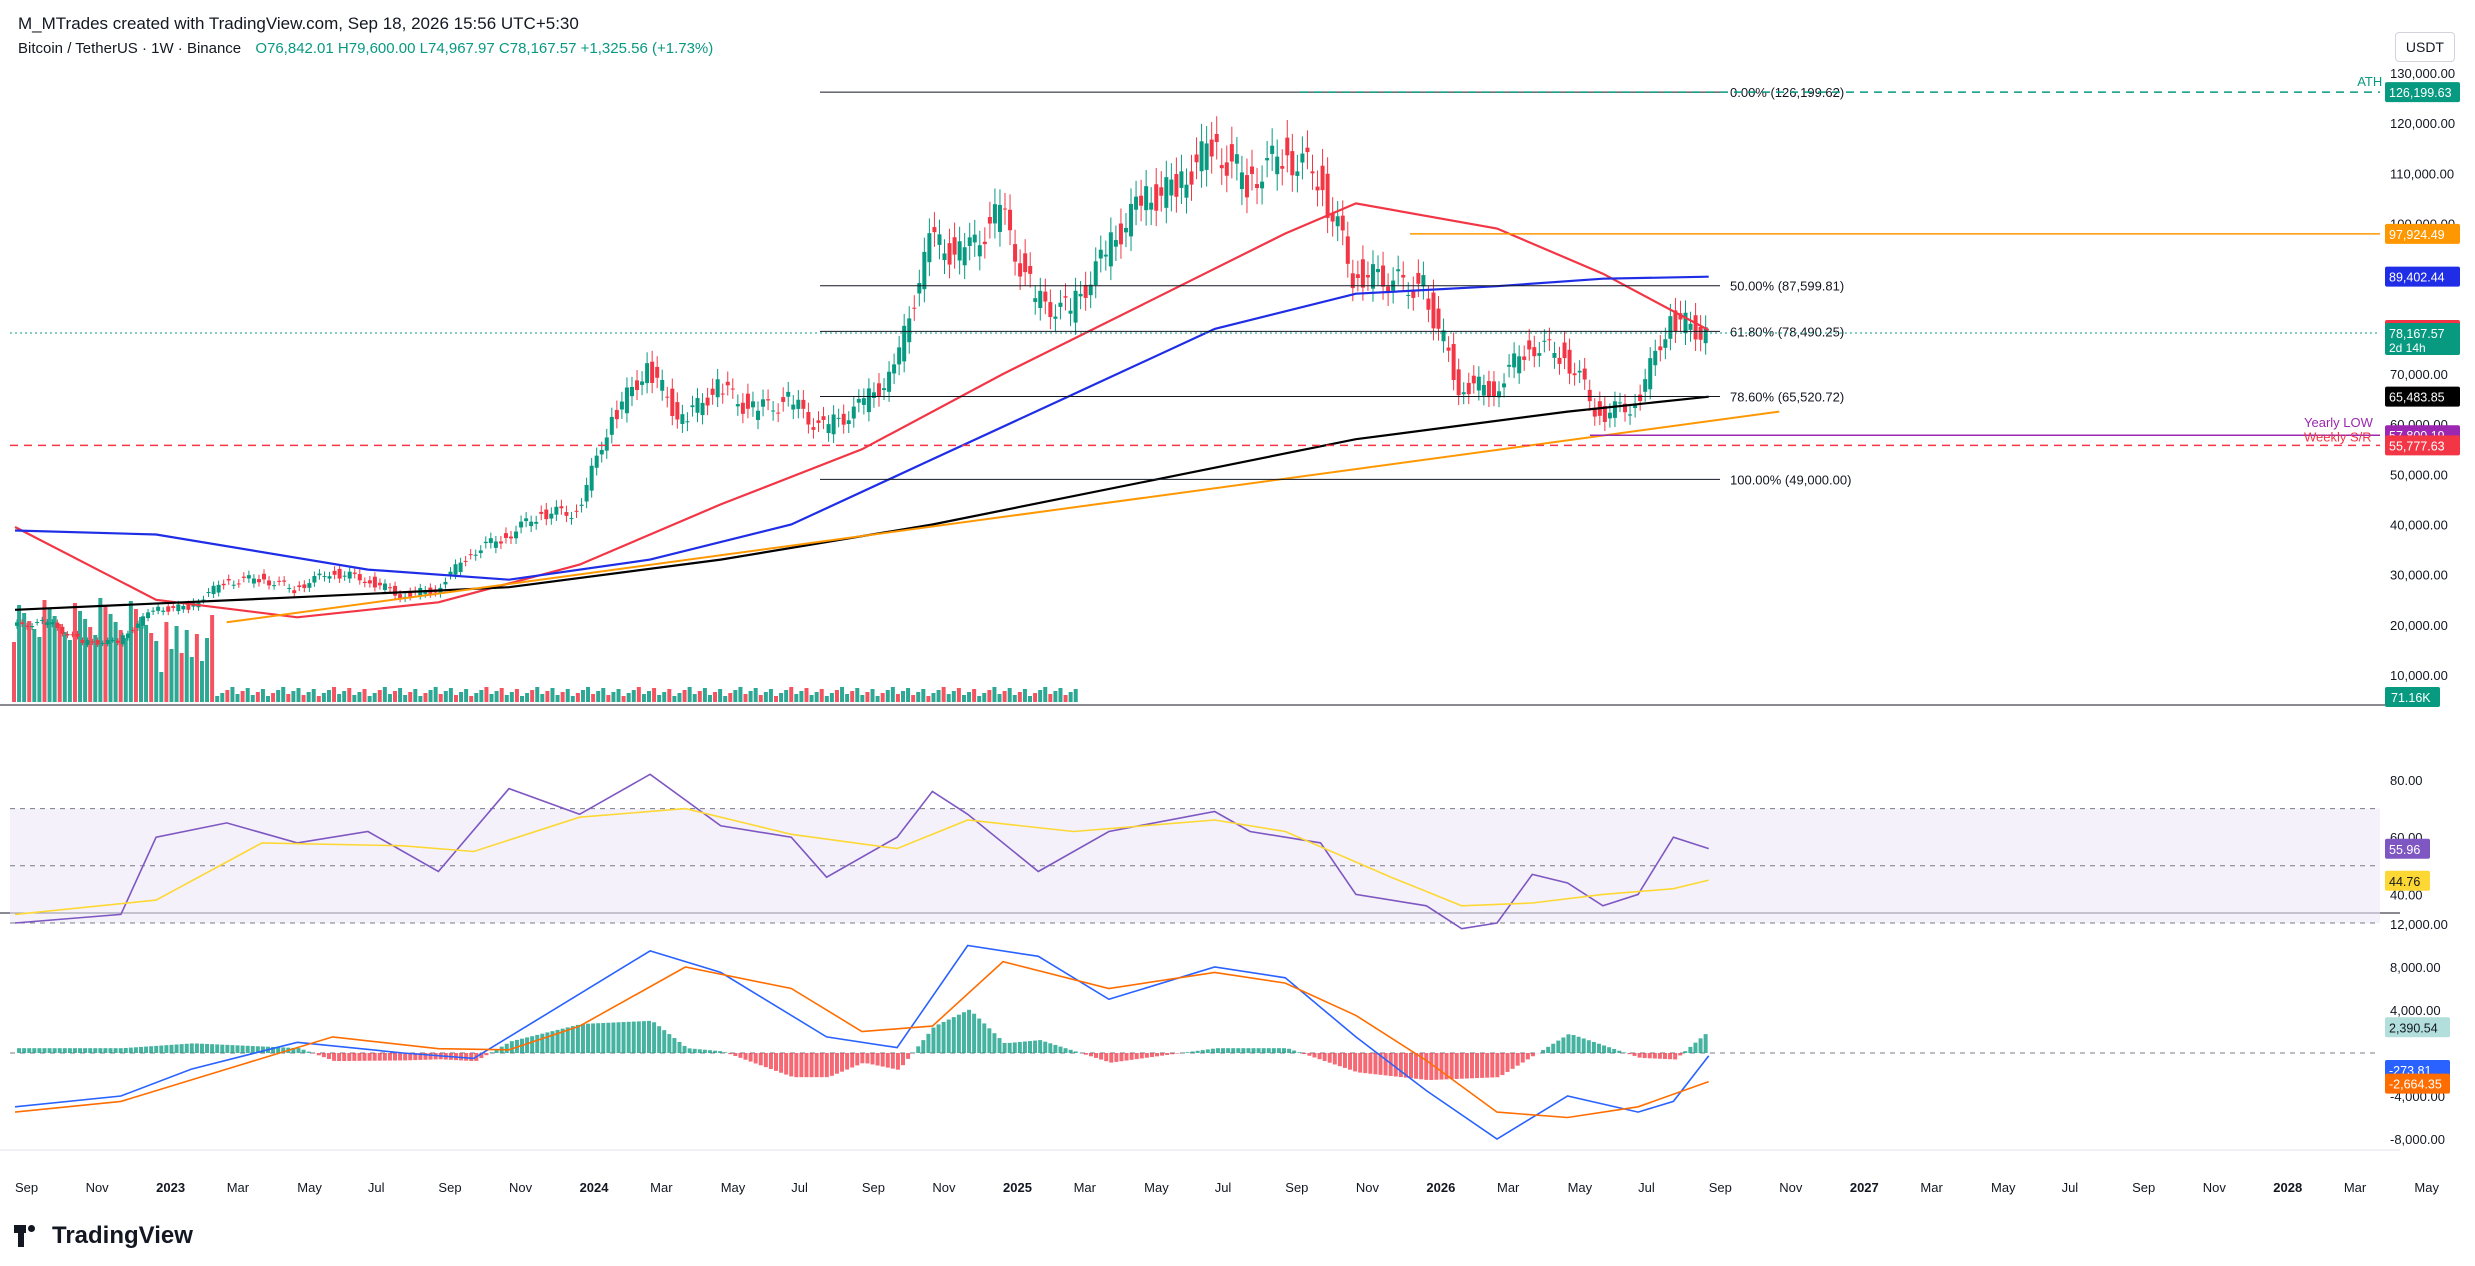 Image resolution: width=2475 pixels, height=1266 pixels. Describe the element at coordinates (1790, 479) in the screenshot. I see `fib-level-label: 100.00% (49,000.00)` at that location.